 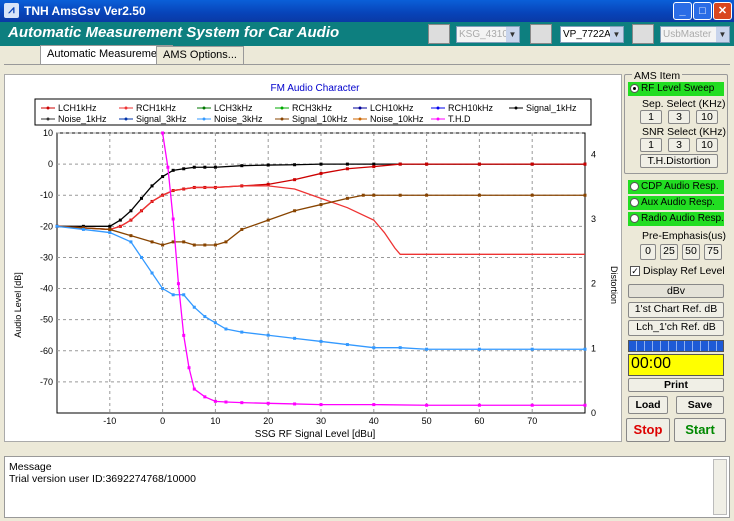 What do you see at coordinates (479, 421) in the screenshot?
I see `x-tick-label: 60` at bounding box center [479, 421].